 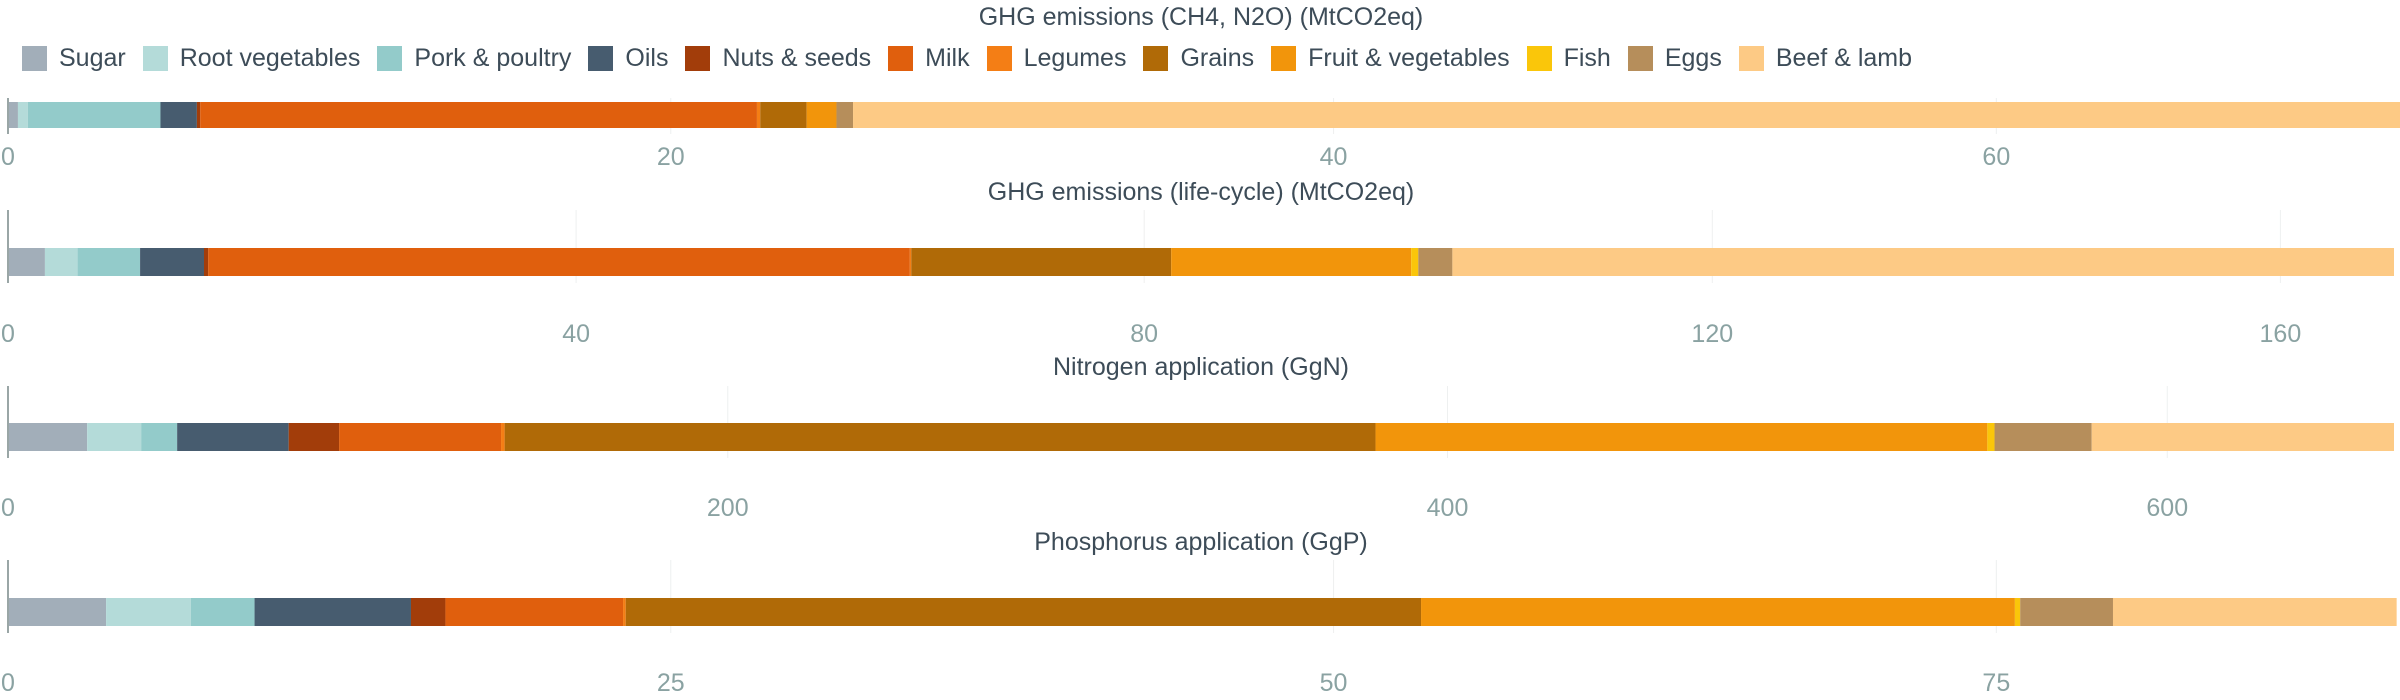 I want to click on legend-label: Milk, so click(x=947, y=57).